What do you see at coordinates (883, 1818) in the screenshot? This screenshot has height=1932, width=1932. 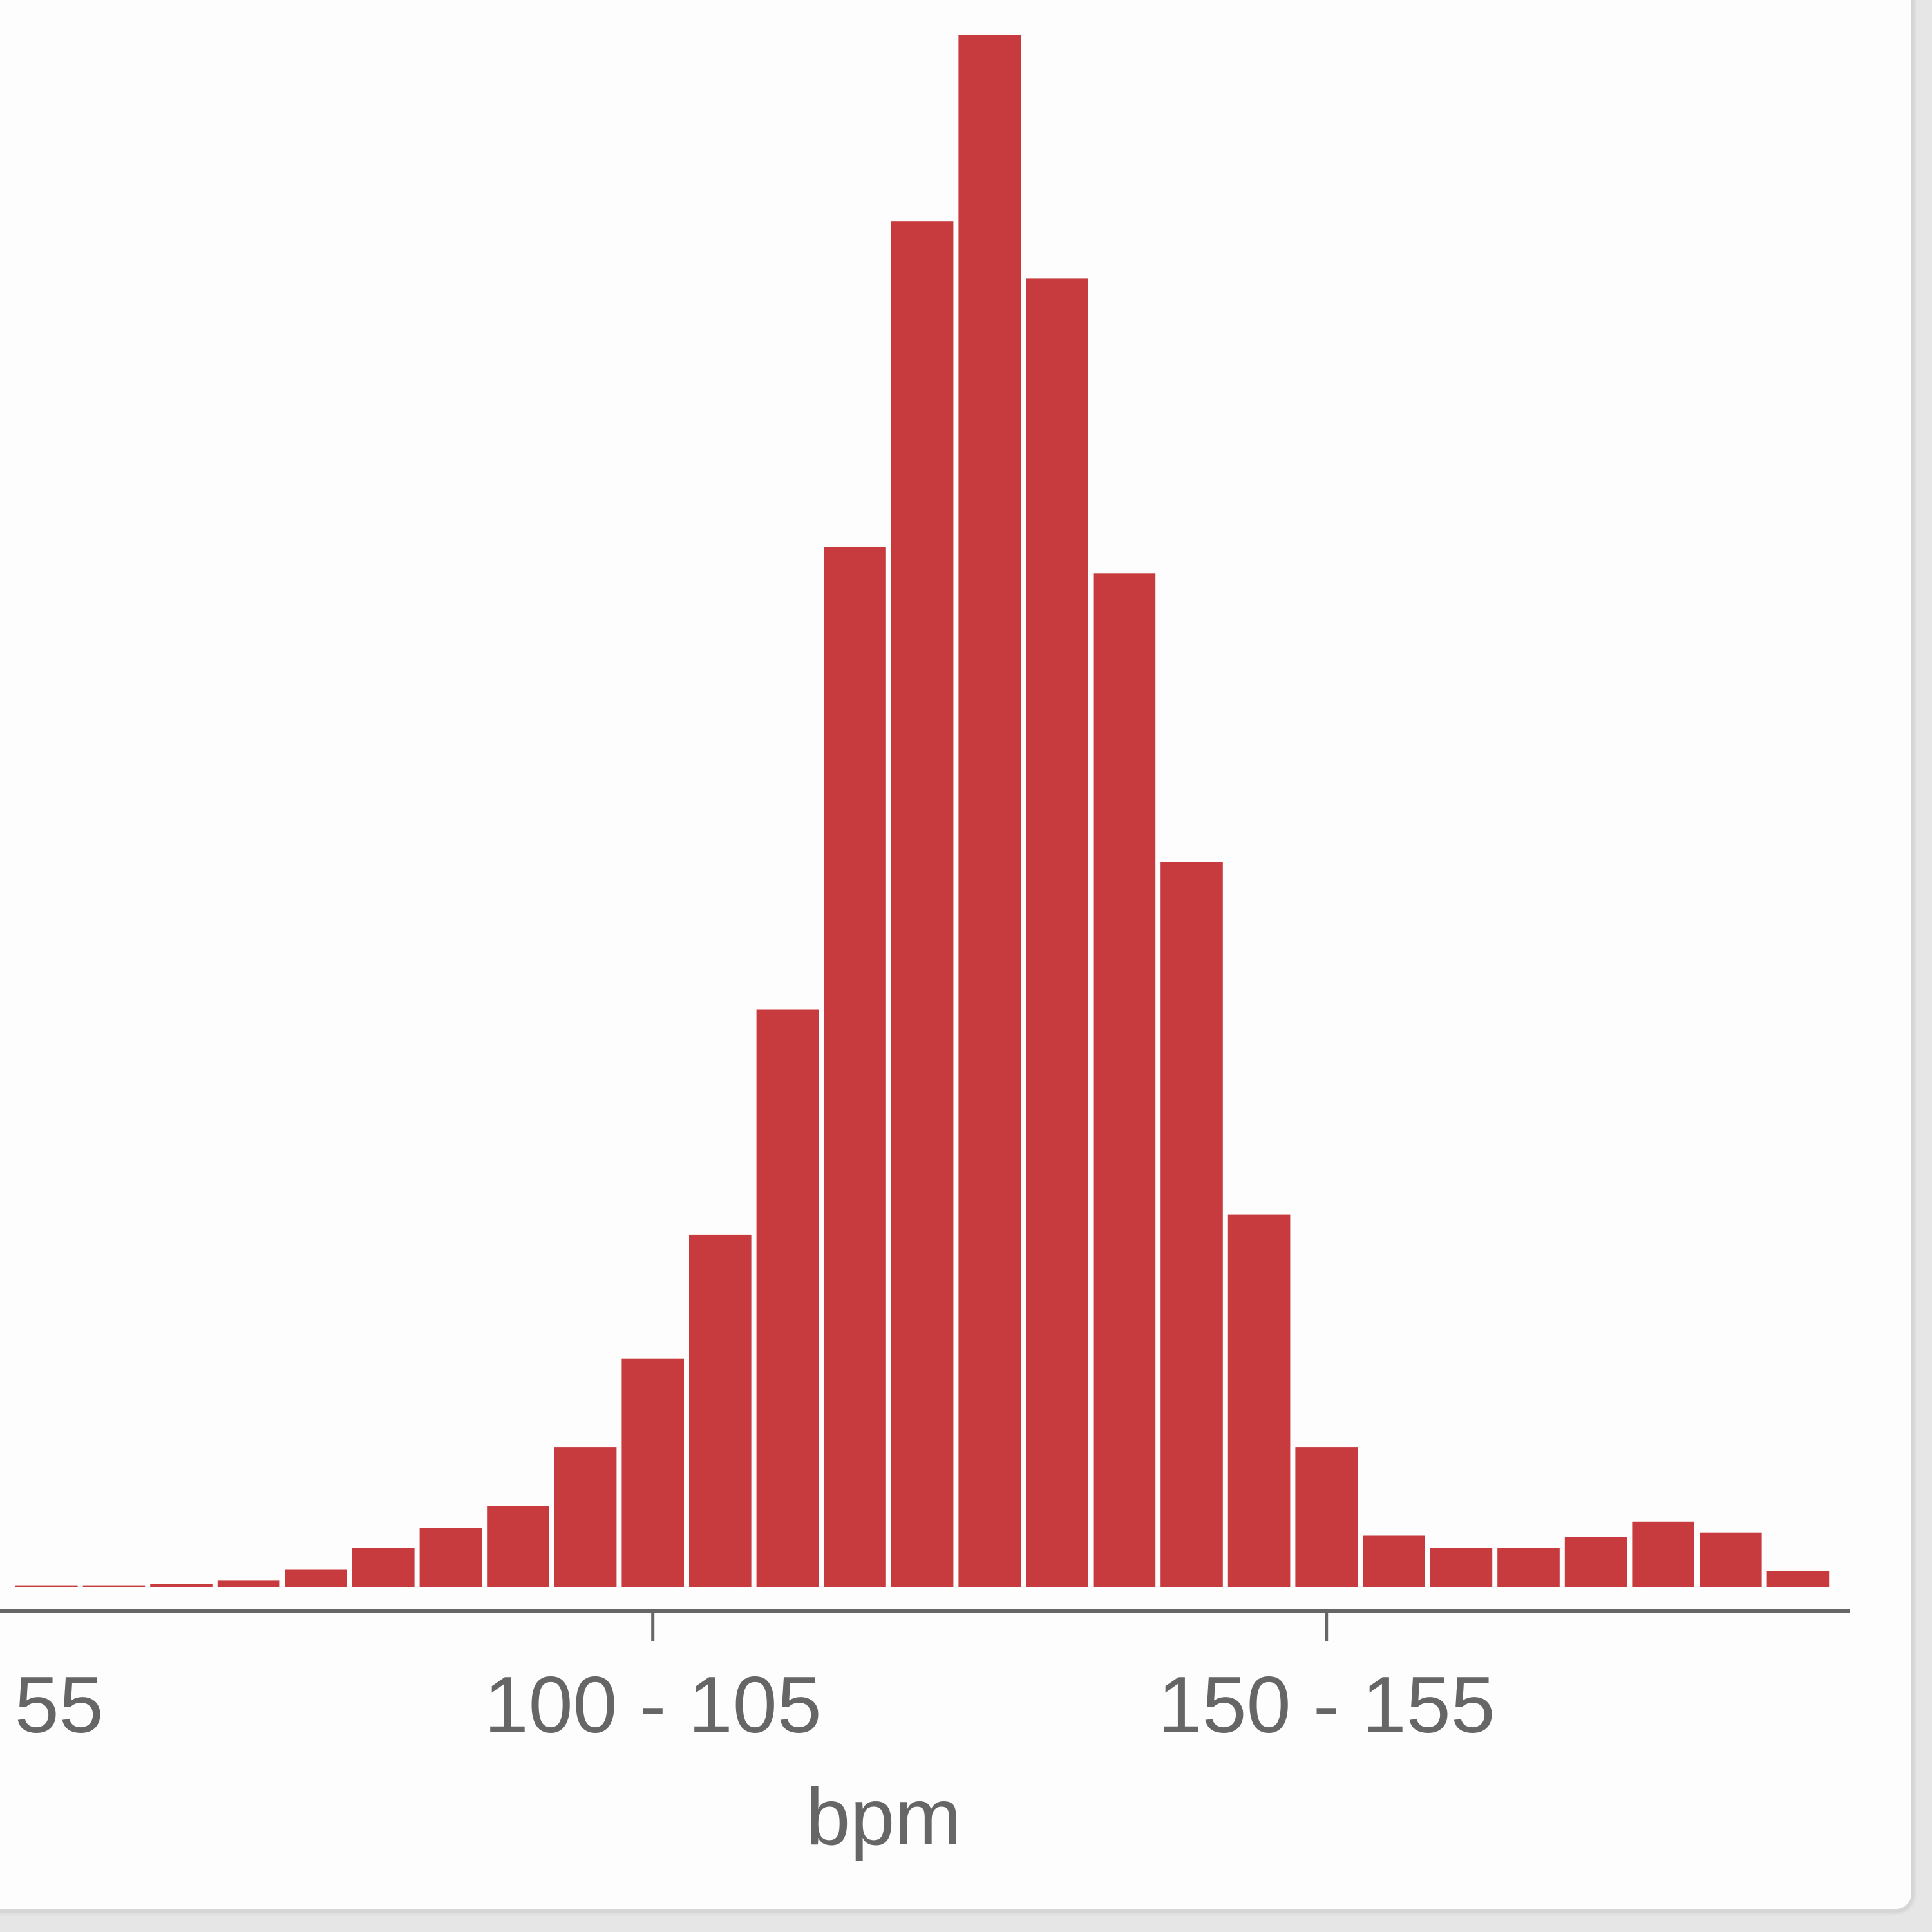 I see `x-axis-title: bpm` at bounding box center [883, 1818].